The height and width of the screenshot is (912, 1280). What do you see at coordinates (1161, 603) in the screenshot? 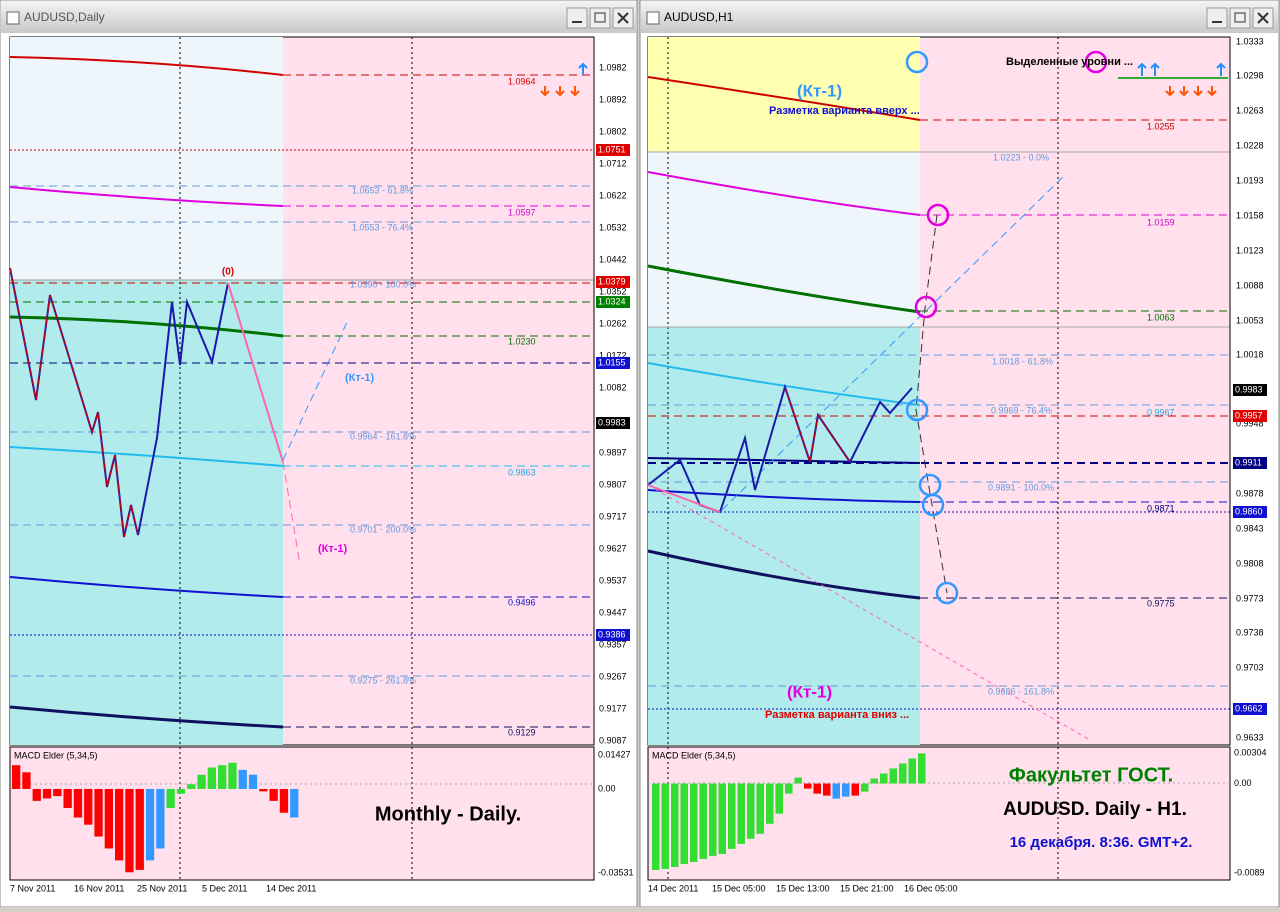
I see `level-label: 0.9775` at bounding box center [1161, 603].